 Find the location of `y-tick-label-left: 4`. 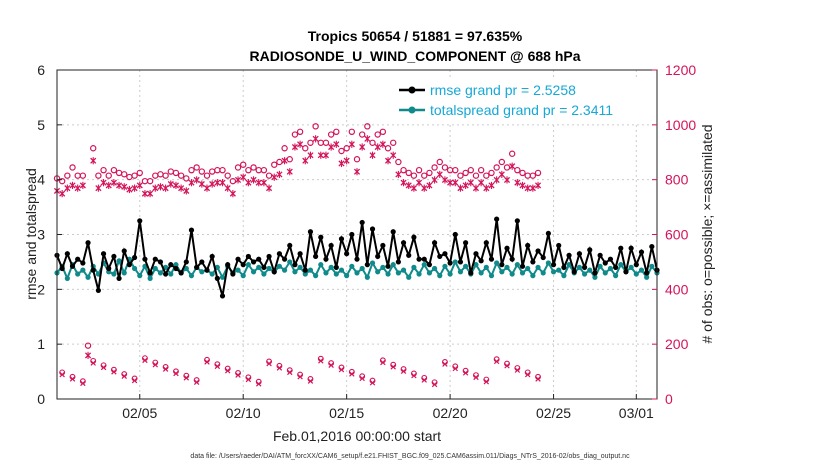

y-tick-label-left: 4 is located at coordinates (41, 180).